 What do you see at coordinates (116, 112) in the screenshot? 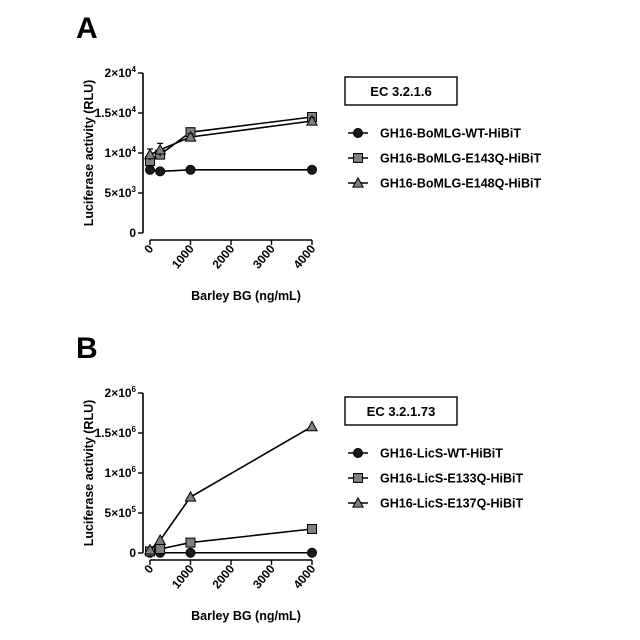
I see `y-tick-label: 1.5×10⁴` at bounding box center [116, 112].